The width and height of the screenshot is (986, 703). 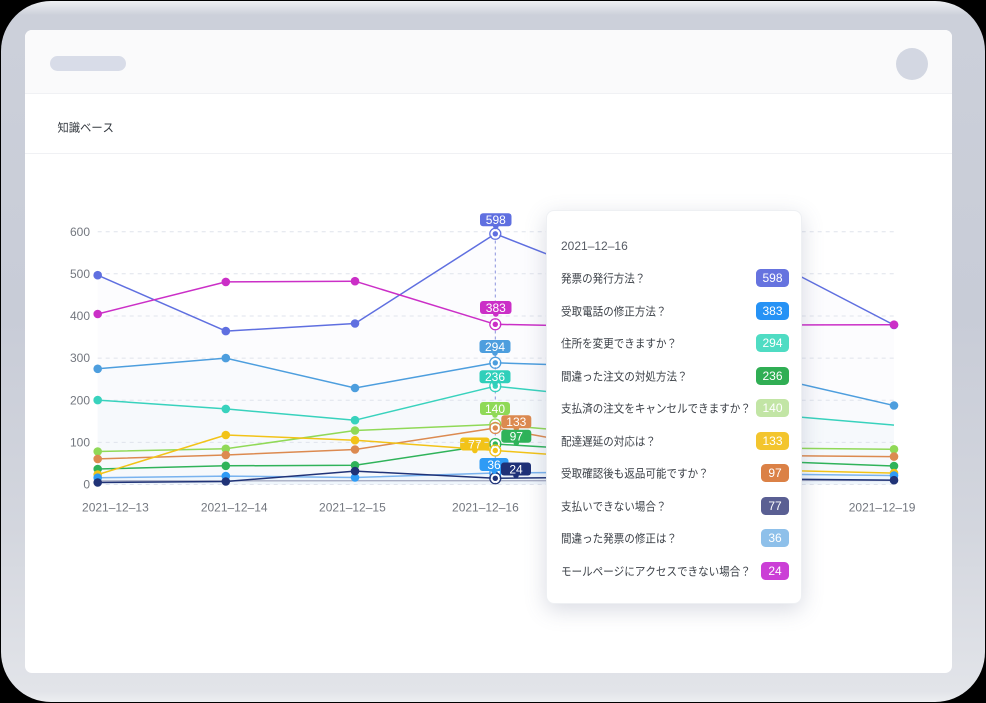 I want to click on svg-text: 2021–12–19, so click(x=882, y=507).